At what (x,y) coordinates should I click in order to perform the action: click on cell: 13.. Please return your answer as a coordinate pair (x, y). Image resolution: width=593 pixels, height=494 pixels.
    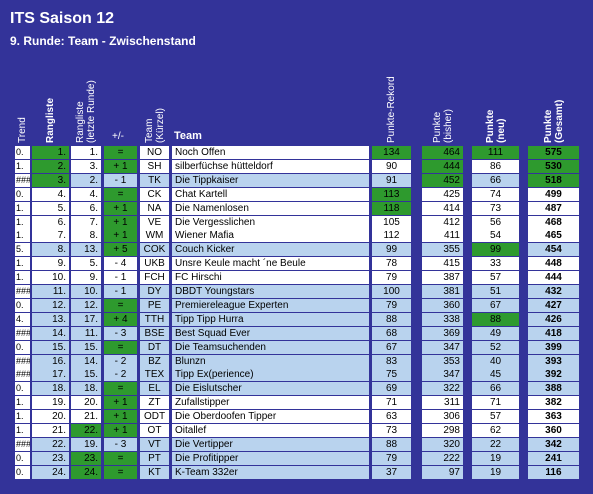
    Looking at the image, I should click on (86, 250).